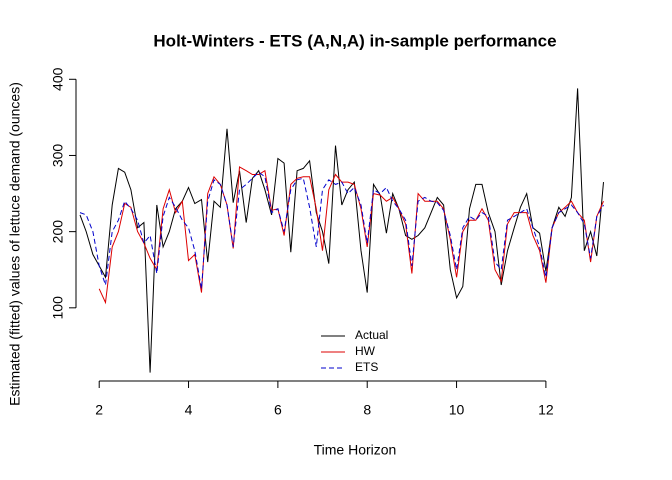  Describe the element at coordinates (365, 351) in the screenshot. I see `legend-label: HW` at that location.